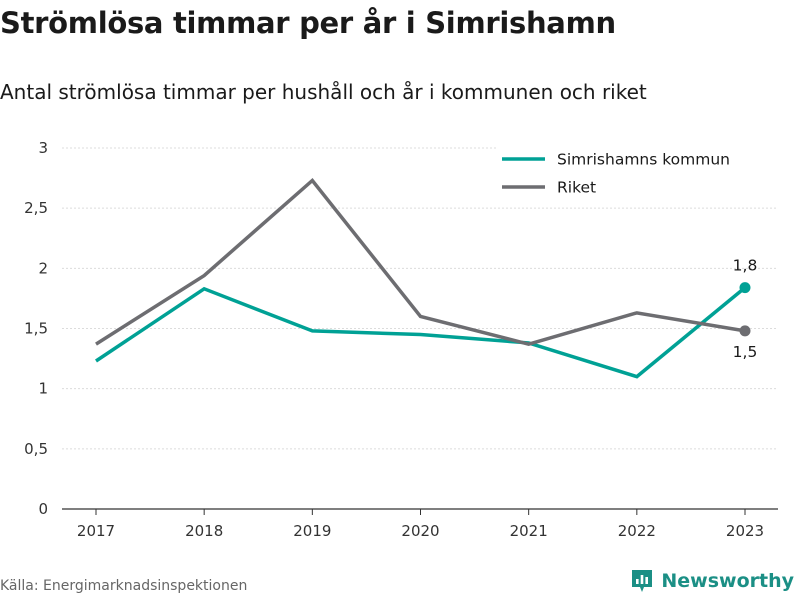 The height and width of the screenshot is (600, 800). I want to click on brand: Newsworthy, so click(712, 581).